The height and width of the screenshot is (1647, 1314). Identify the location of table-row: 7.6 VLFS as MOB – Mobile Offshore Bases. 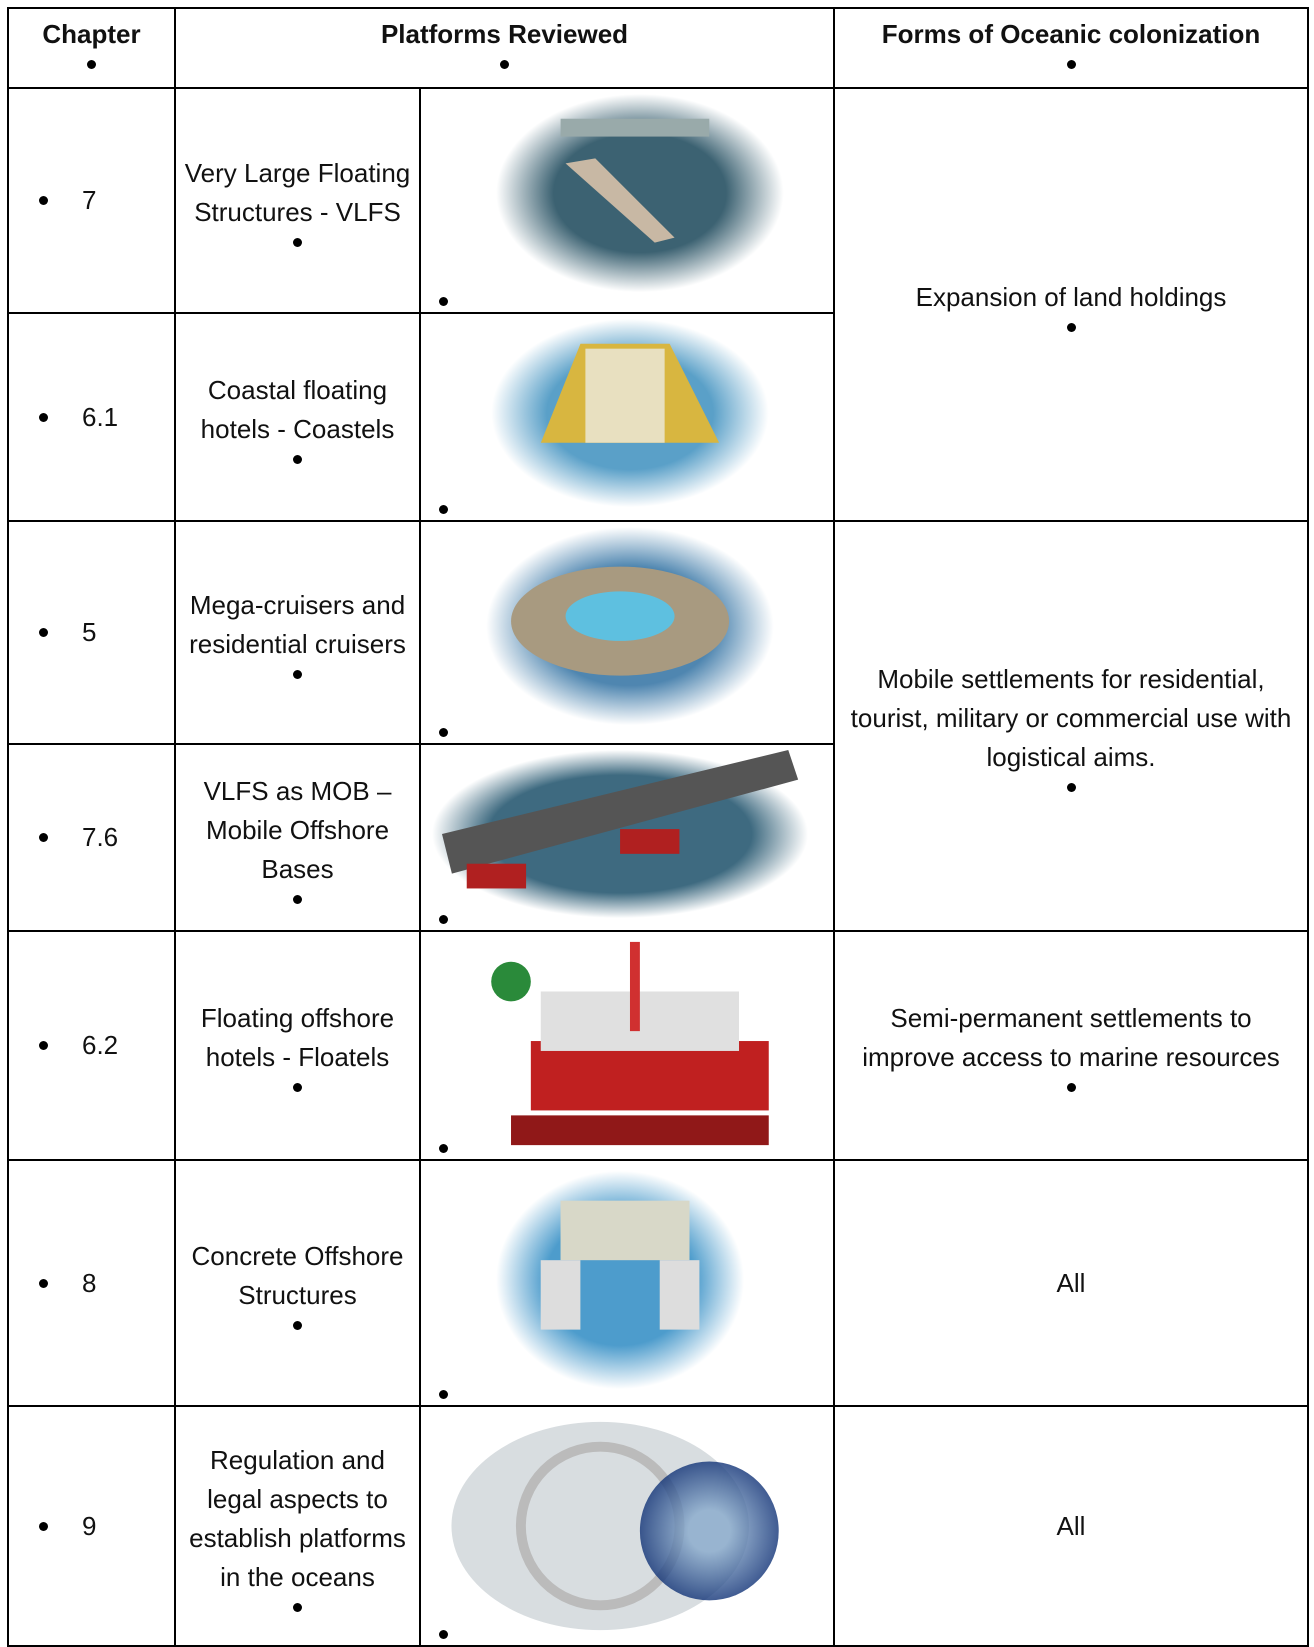
(657, 837).